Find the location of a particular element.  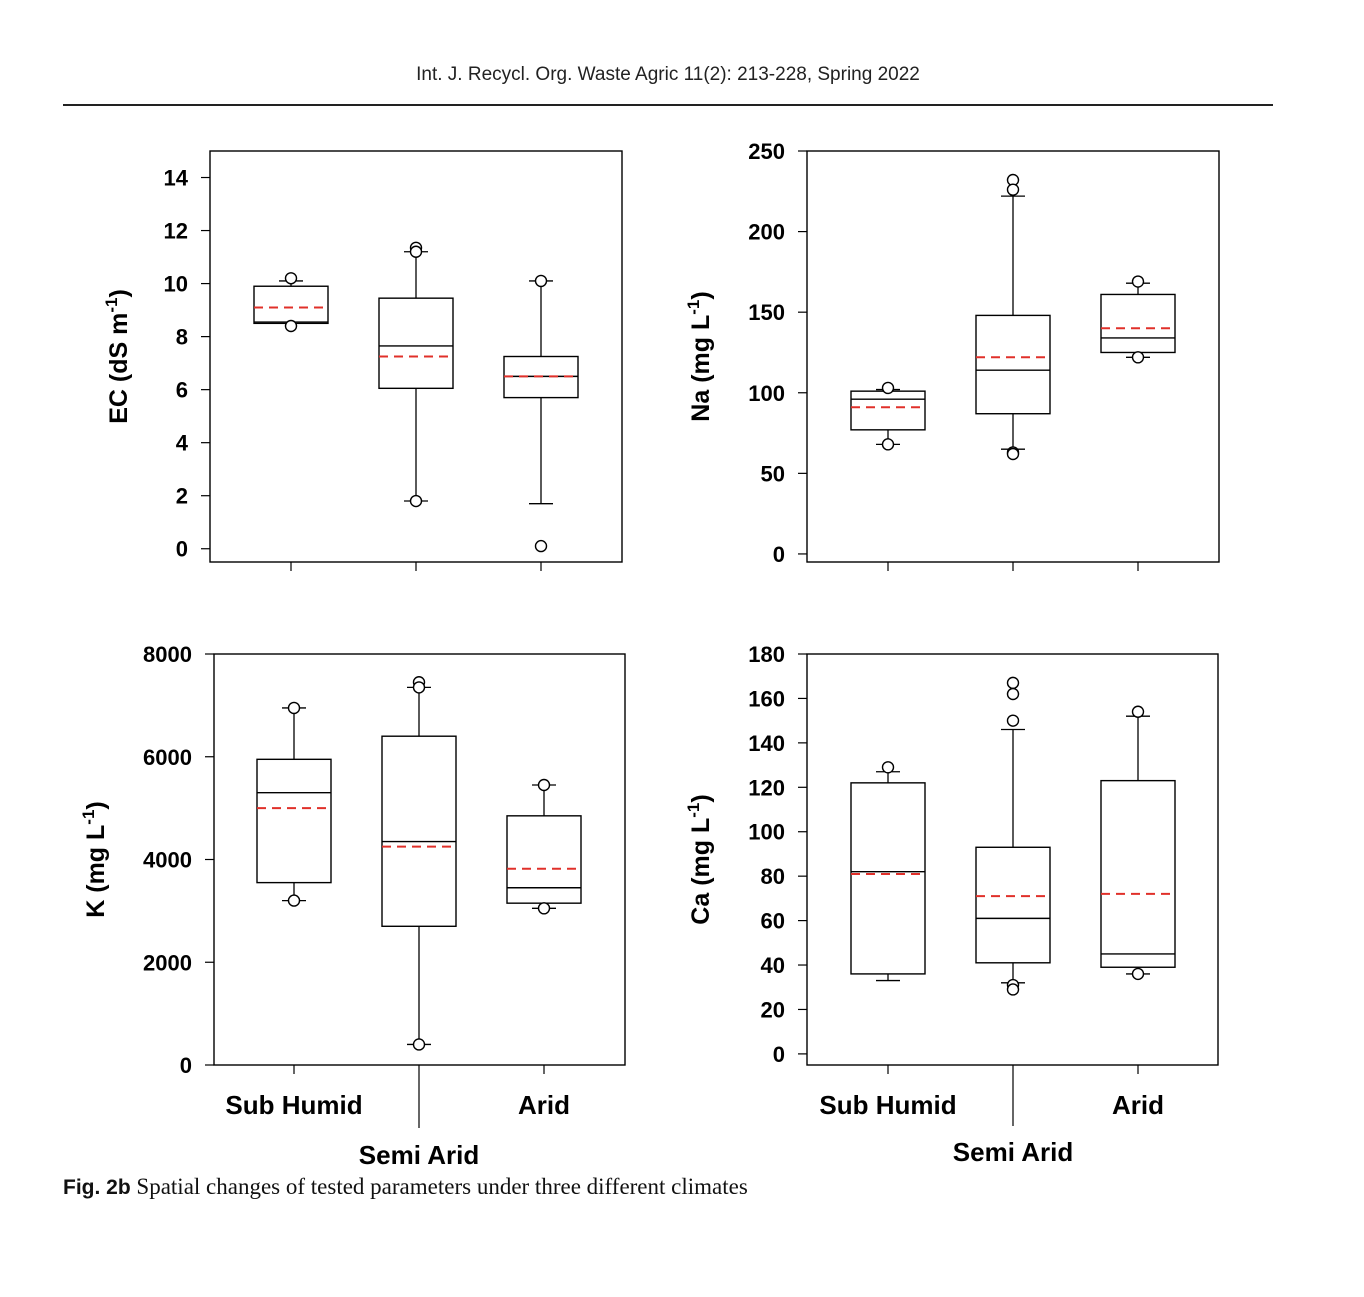

ec-ytick-label: 8 is located at coordinates (182, 337).